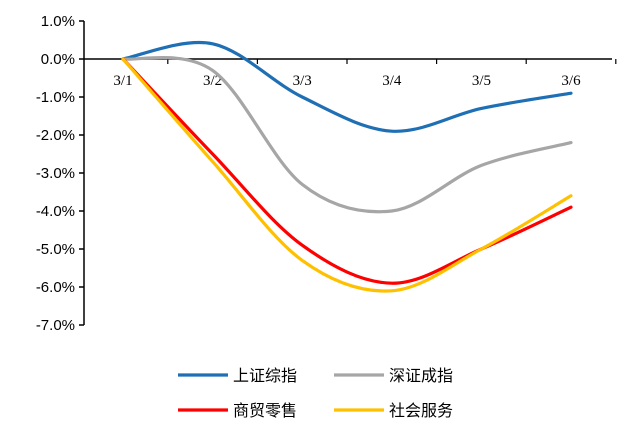 This screenshot has width=618, height=421. What do you see at coordinates (55, 325) in the screenshot?
I see `y-tick-label: -7.0%` at bounding box center [55, 325].